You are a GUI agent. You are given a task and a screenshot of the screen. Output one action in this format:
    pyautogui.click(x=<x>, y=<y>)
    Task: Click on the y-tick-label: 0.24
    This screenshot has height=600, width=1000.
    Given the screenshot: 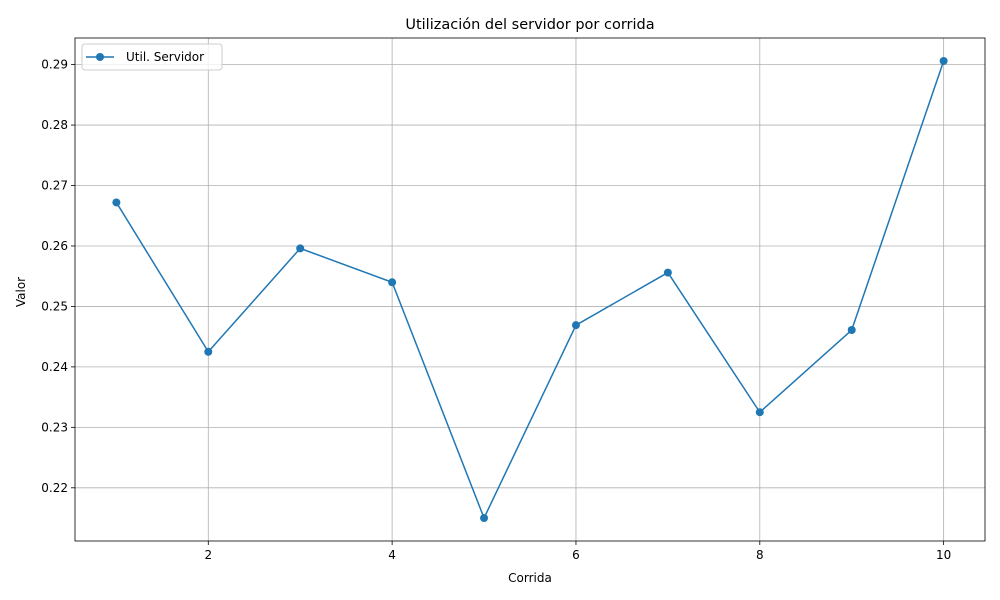 What is the action you would take?
    pyautogui.click(x=54, y=367)
    